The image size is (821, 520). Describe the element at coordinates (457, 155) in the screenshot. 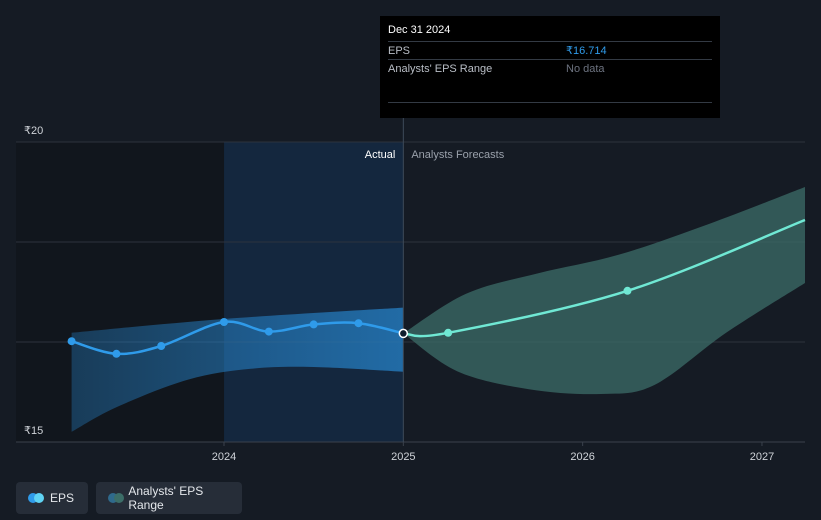

I see `forecast-label: Analysts Forecasts` at that location.